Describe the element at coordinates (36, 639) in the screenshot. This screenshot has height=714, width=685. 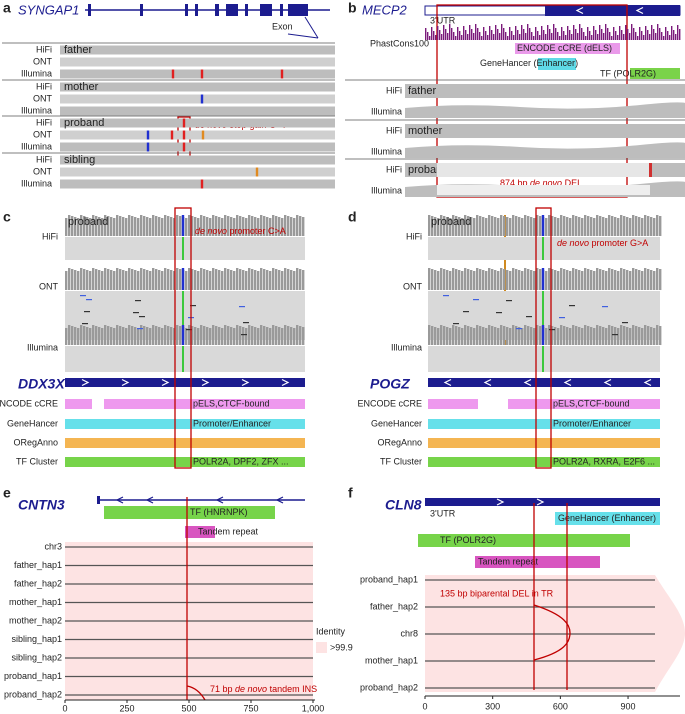
I see `haplotype-label: sibling_hap1` at that location.